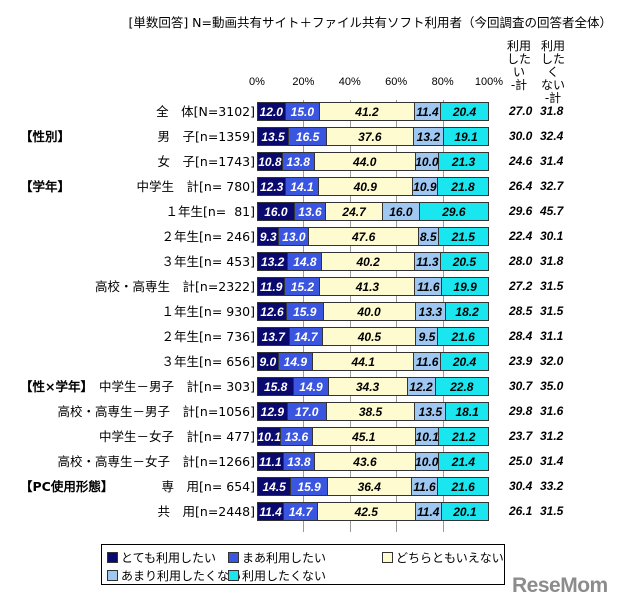 Image resolution: width=621 pixels, height=609 pixels. What do you see at coordinates (277, 557) in the screenshot?
I see `legend-item: まあ利用したい` at bounding box center [277, 557].